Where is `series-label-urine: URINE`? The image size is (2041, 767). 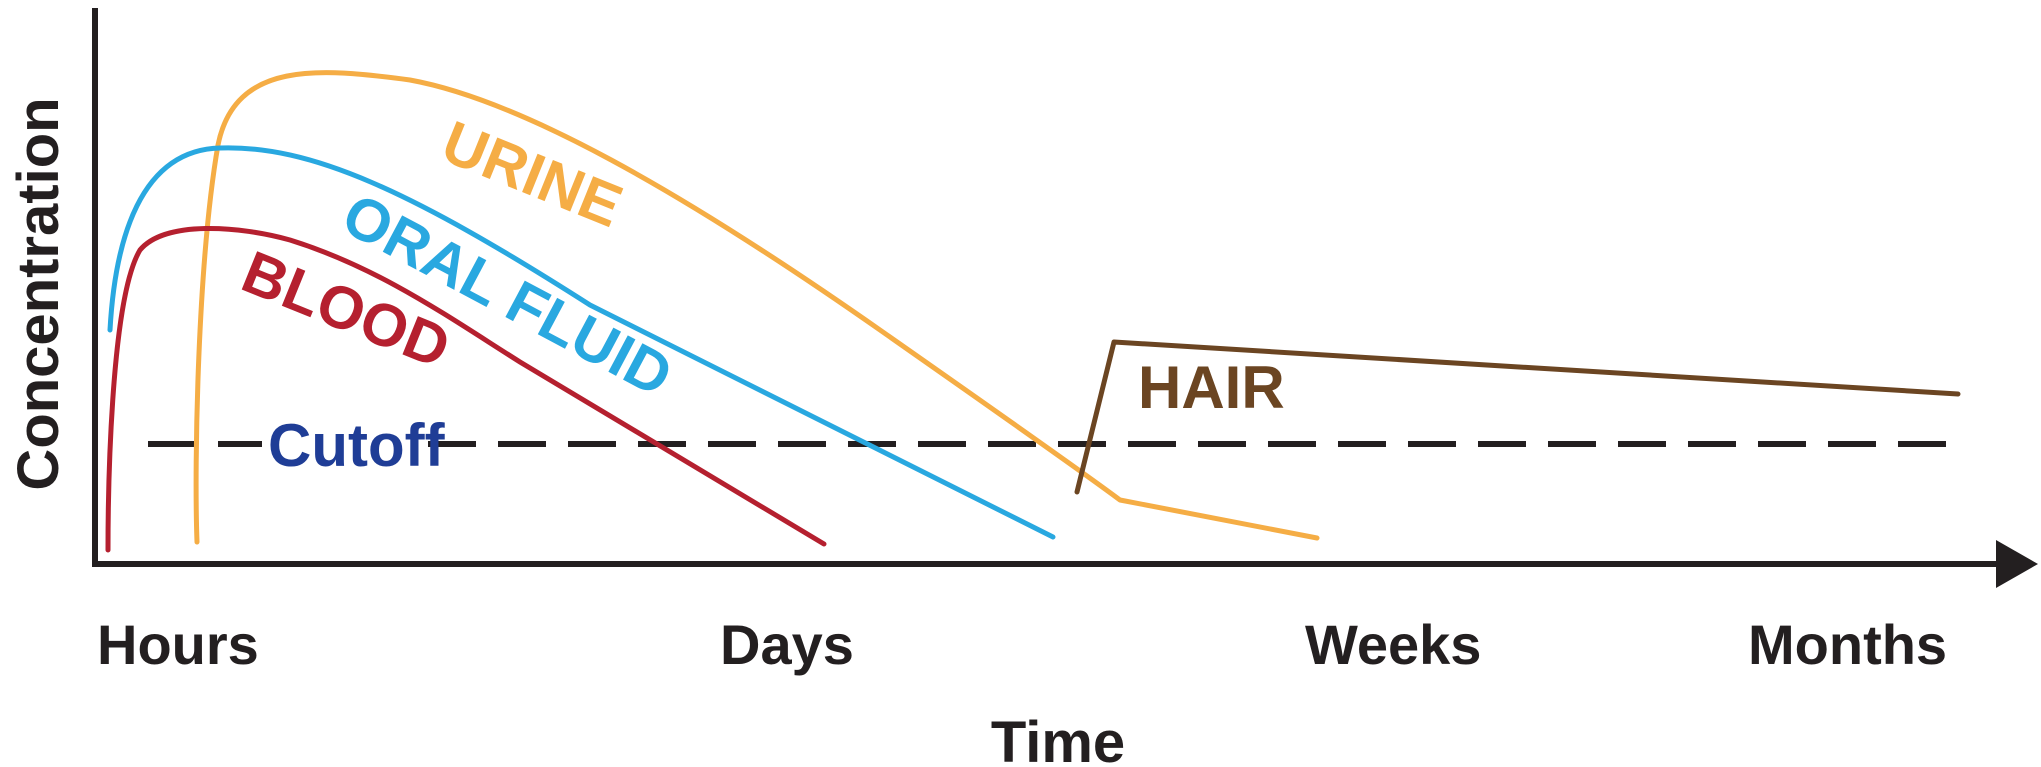 series-label-urine: URINE is located at coordinates (532, 174).